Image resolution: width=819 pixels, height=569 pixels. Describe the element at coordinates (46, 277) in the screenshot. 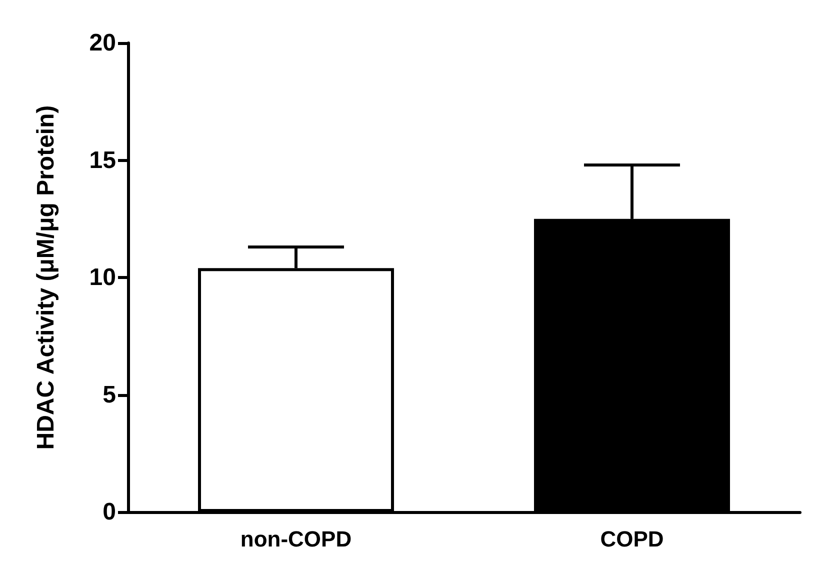

I see `y-axis-title: HDAC Activity (μM/μg Protein)` at that location.